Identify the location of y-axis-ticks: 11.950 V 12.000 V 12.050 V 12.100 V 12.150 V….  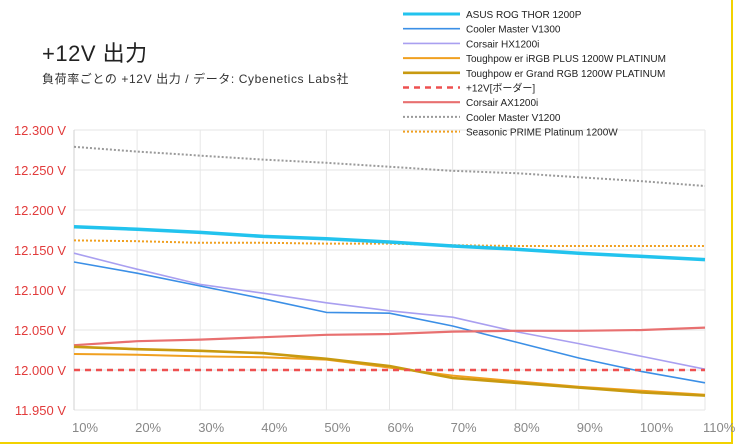
(40, 270).